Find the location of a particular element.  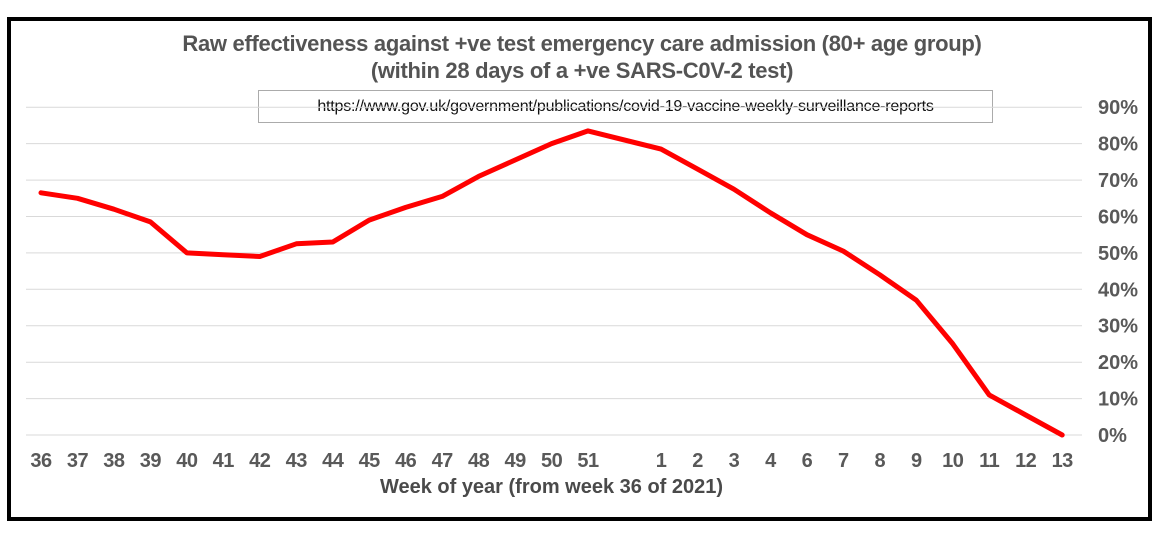

y-tick-label: 60% is located at coordinates (1118, 218).